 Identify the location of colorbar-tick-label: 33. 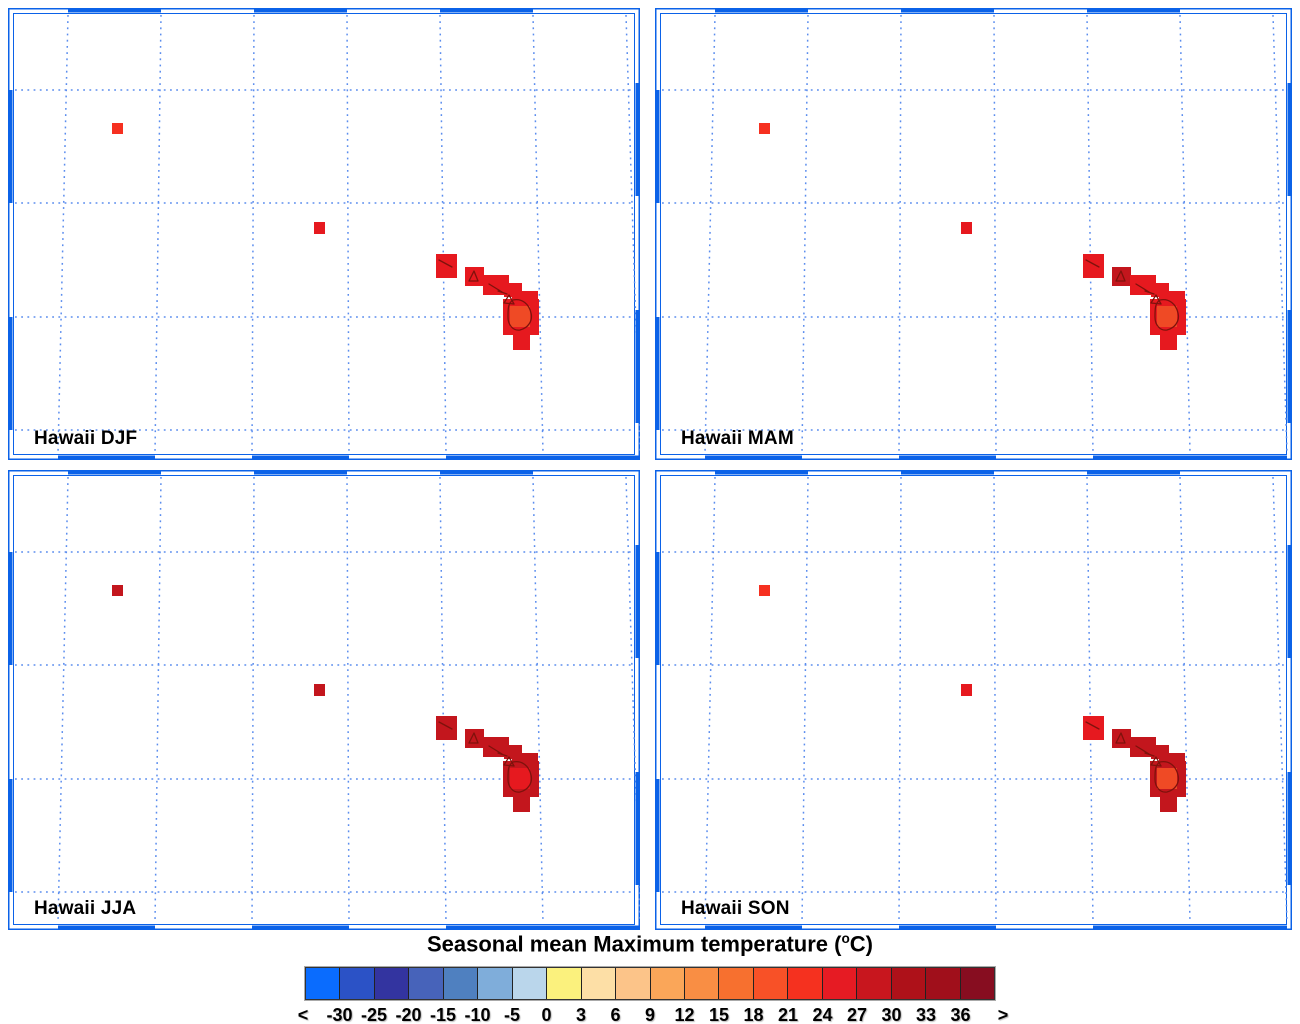
(926, 1014).